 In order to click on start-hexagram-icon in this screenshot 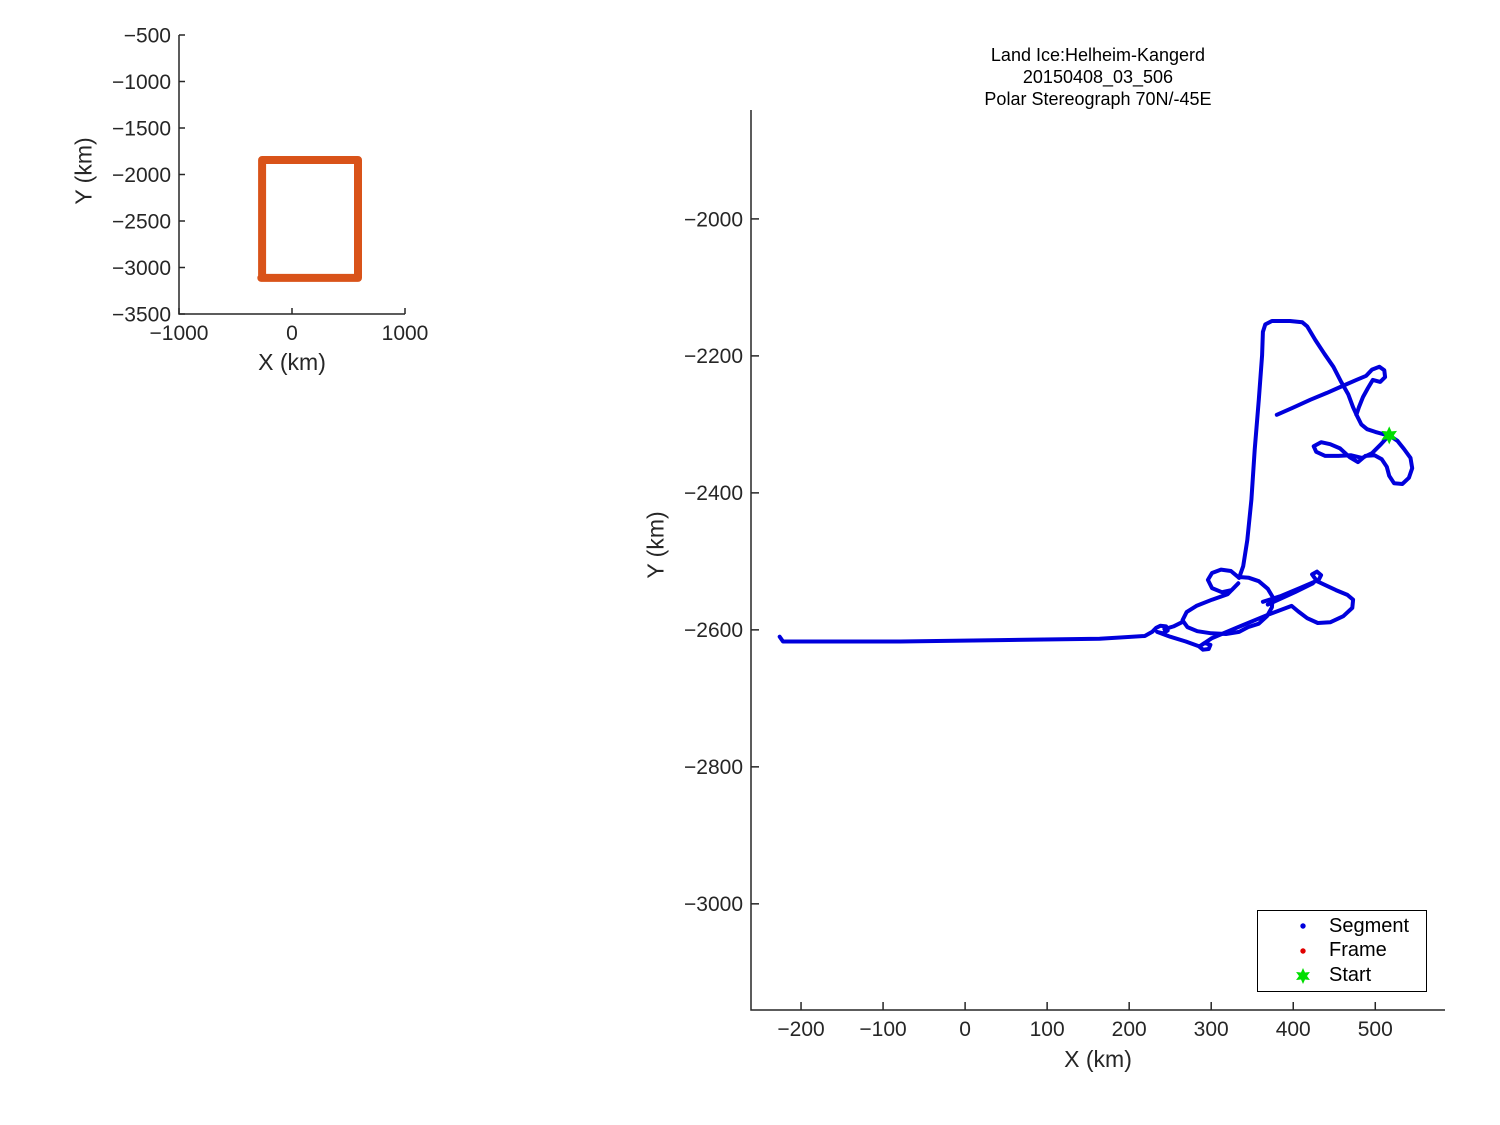, I will do `click(1303, 975)`.